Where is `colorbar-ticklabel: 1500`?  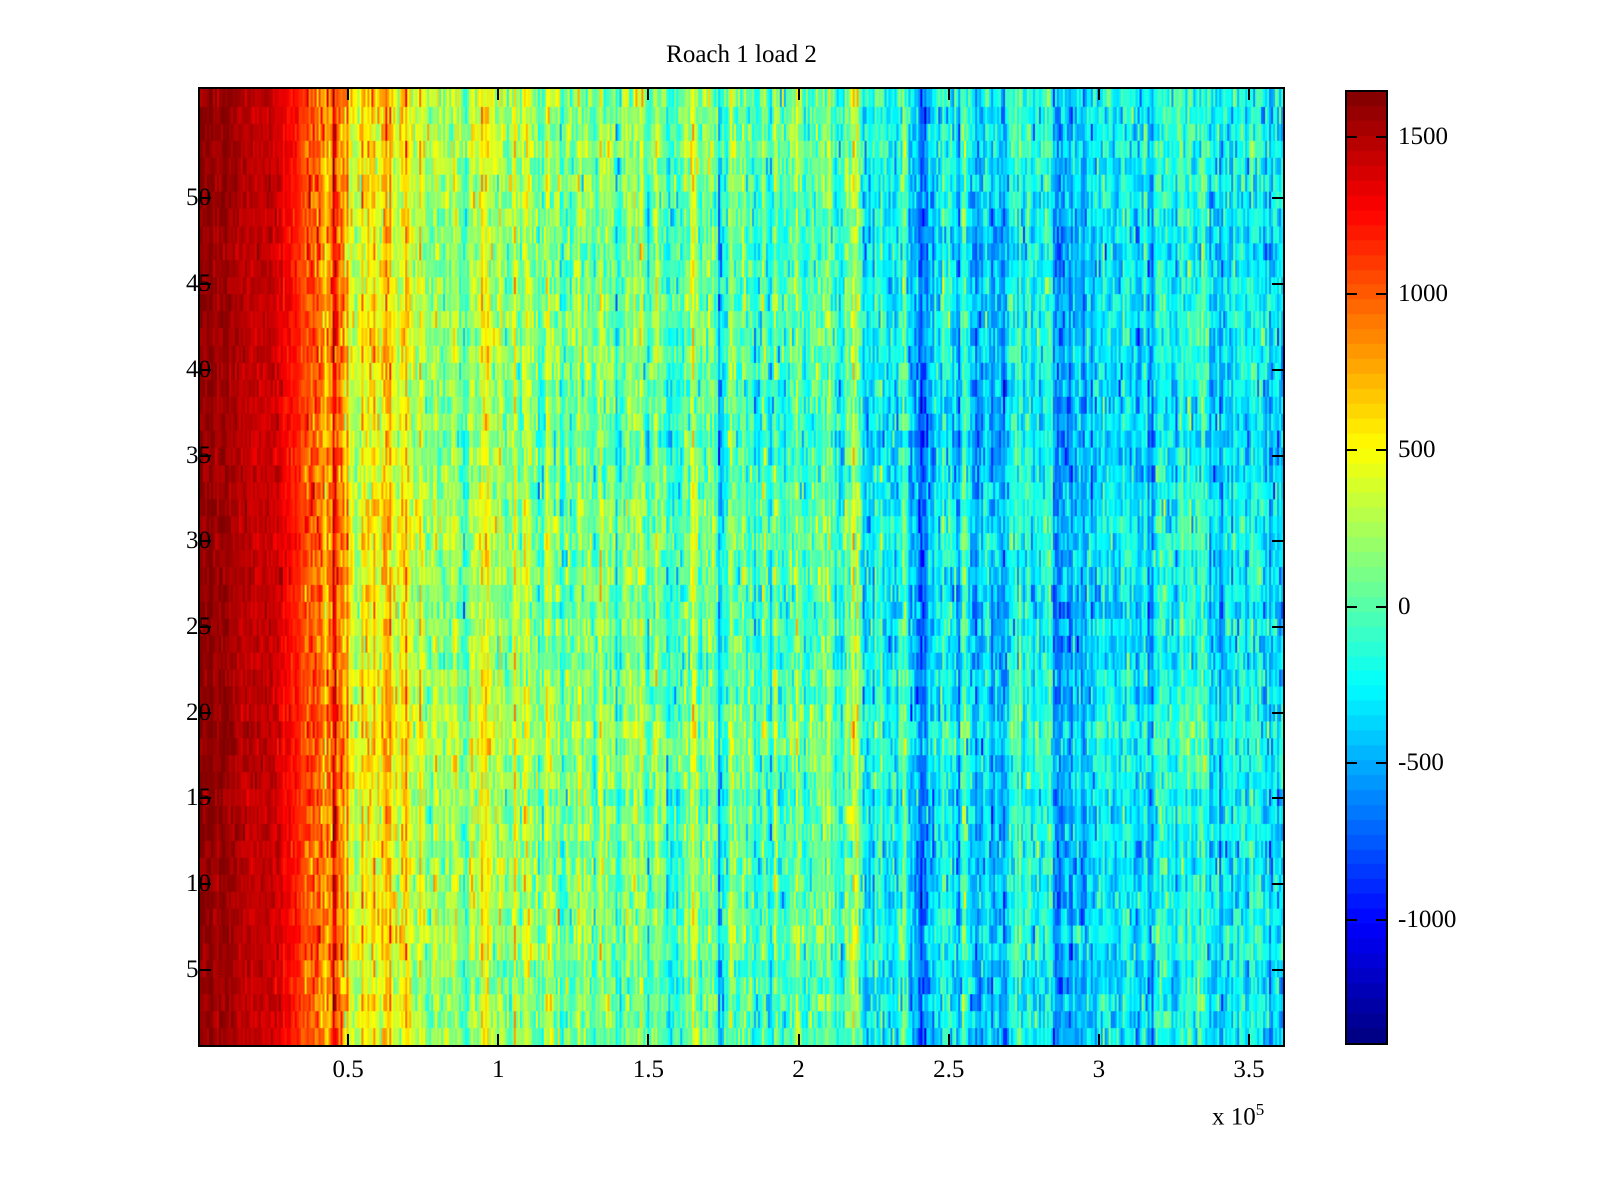 colorbar-ticklabel: 1500 is located at coordinates (1423, 136).